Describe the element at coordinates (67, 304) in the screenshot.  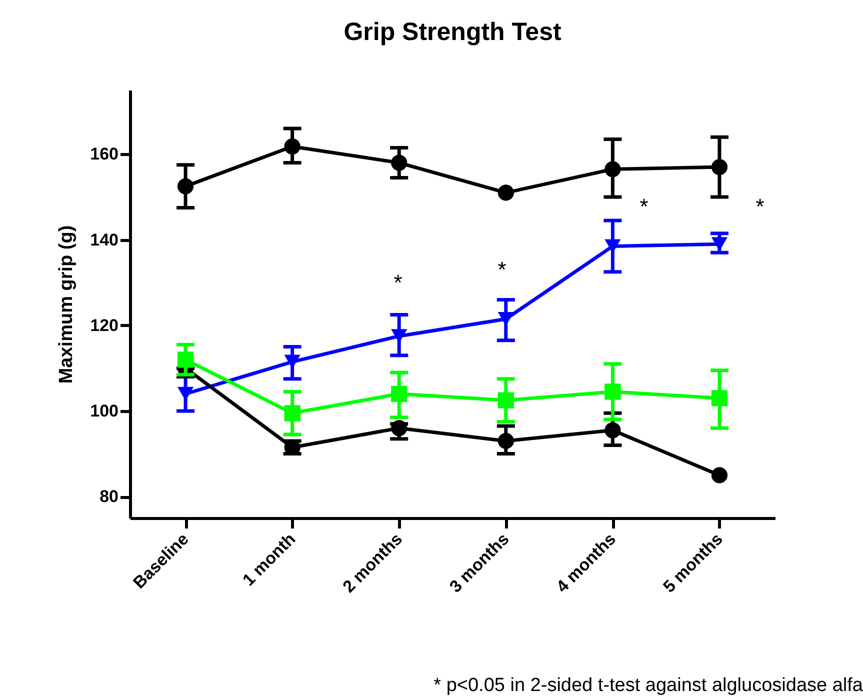
I see `y-axis-title: Maximum grip (g)` at that location.